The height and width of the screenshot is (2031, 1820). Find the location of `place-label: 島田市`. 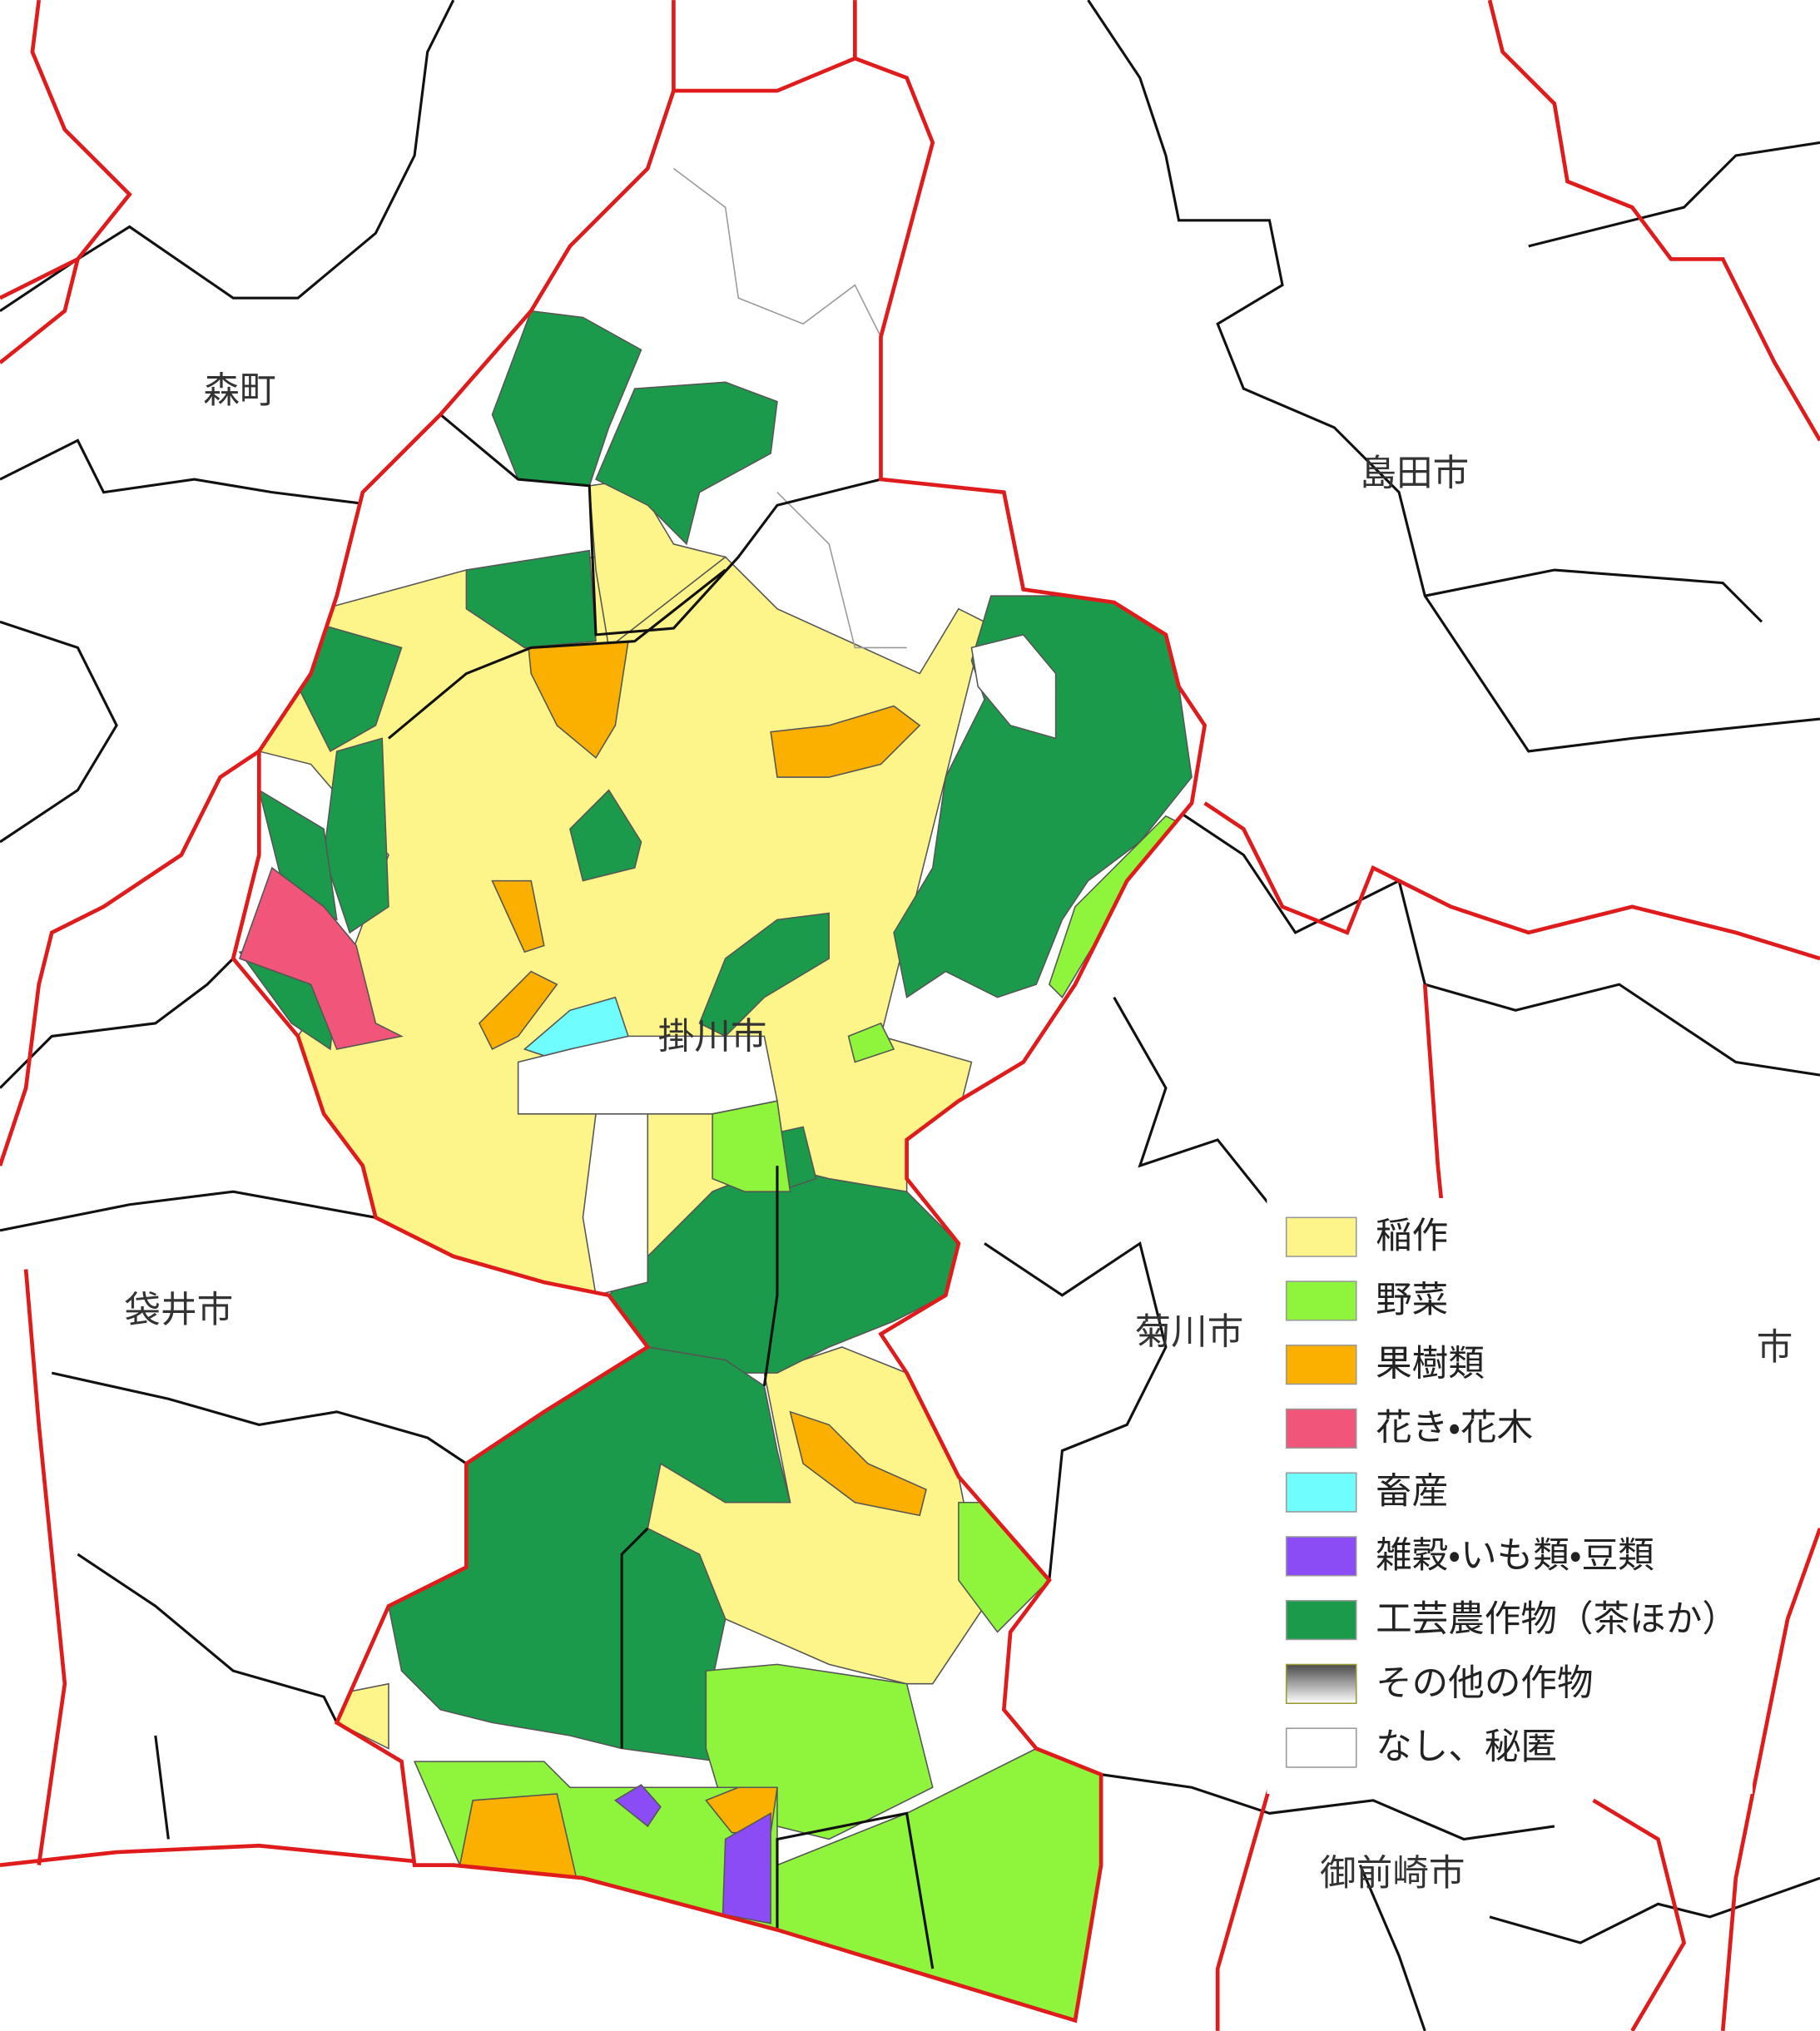

place-label: 島田市 is located at coordinates (1414, 473).